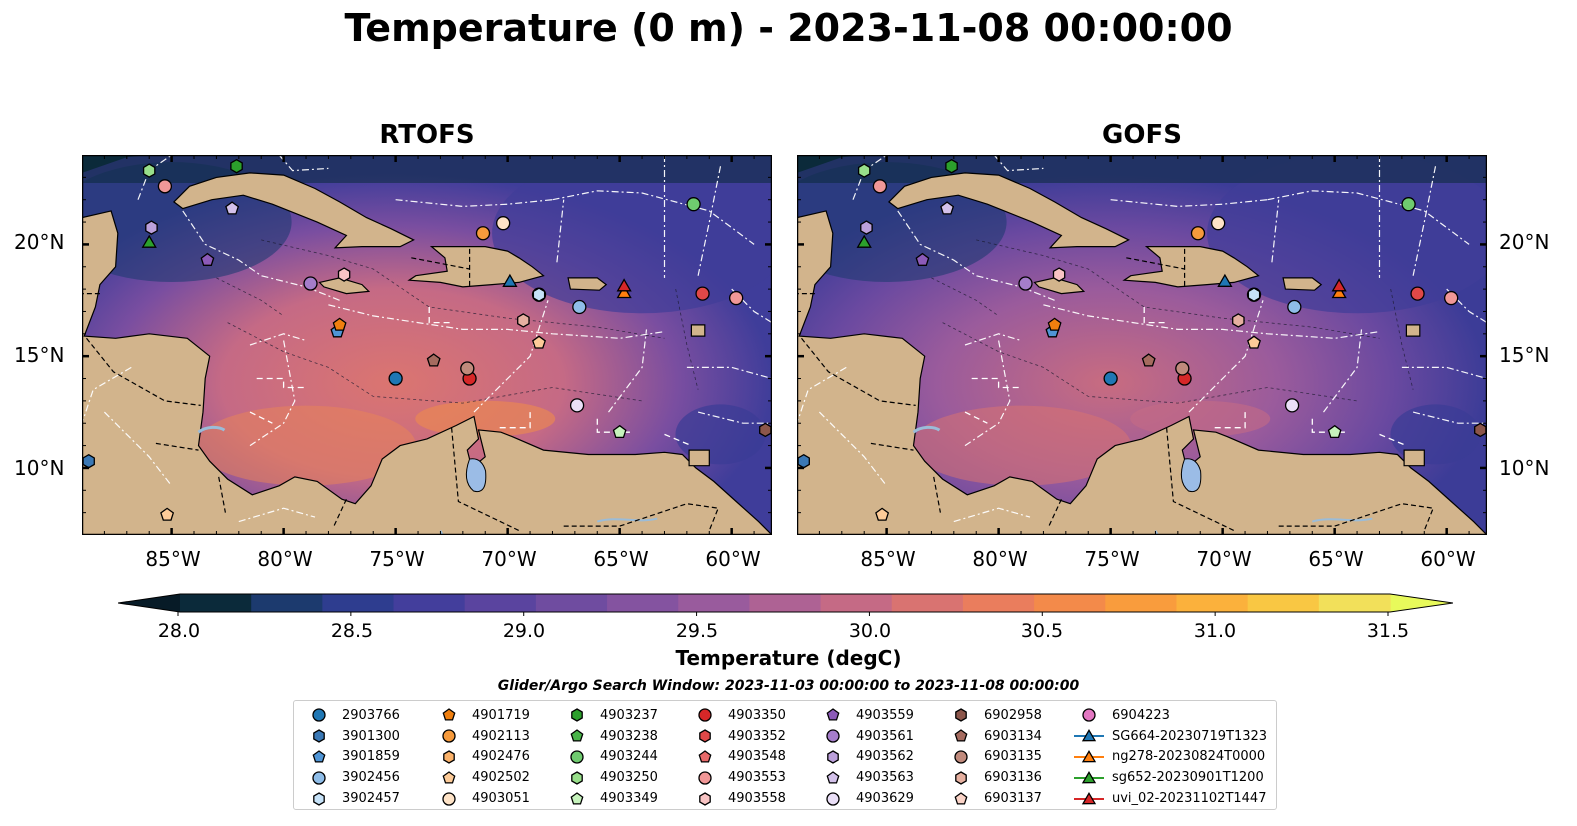 This screenshot has height=826, width=1577. I want to click on left-ytick-10n: 10°N, so click(39, 468).